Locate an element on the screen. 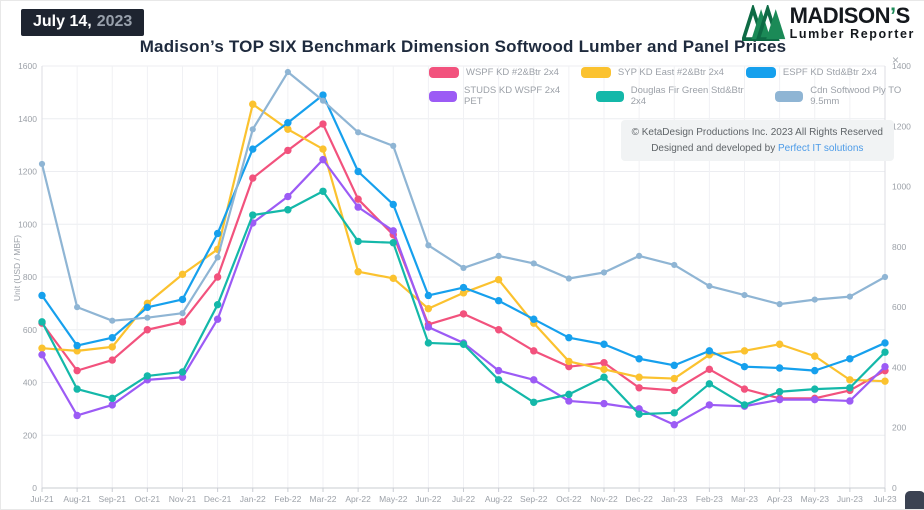 The height and width of the screenshot is (510, 924). y-axis-tick-left: 0 is located at coordinates (34, 488).